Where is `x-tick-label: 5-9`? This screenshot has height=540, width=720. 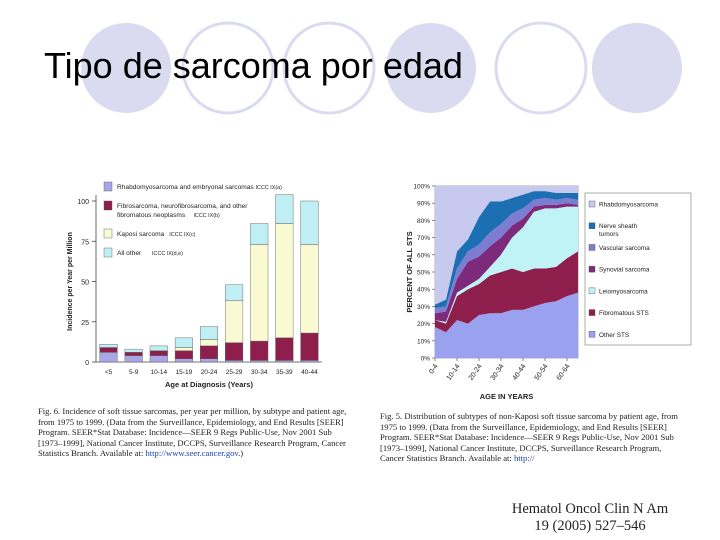
x-tick-label: 5-9 is located at coordinates (134, 372).